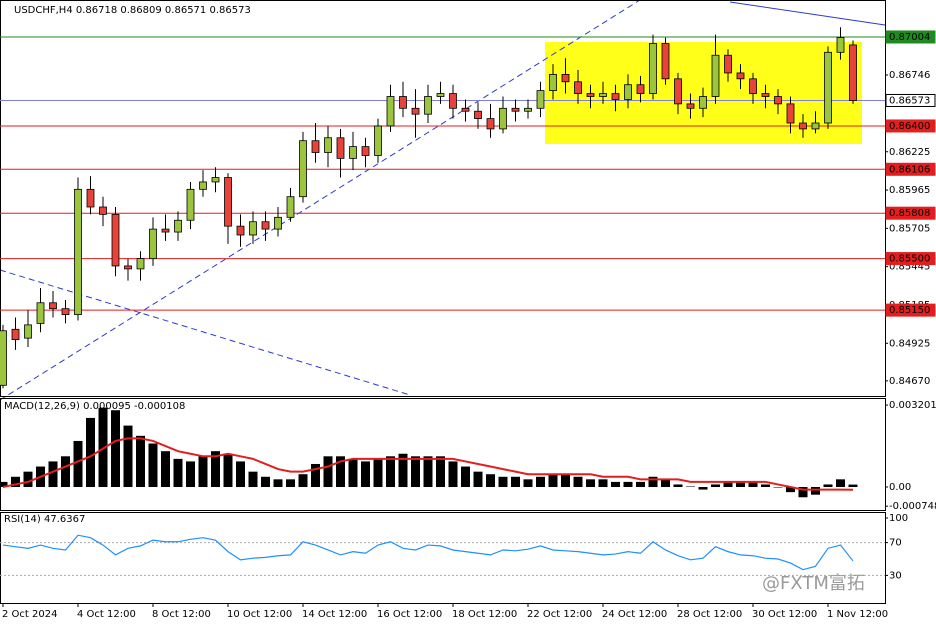  Describe the element at coordinates (909, 267) in the screenshot. I see `y-tick-label: 0.85445` at that location.